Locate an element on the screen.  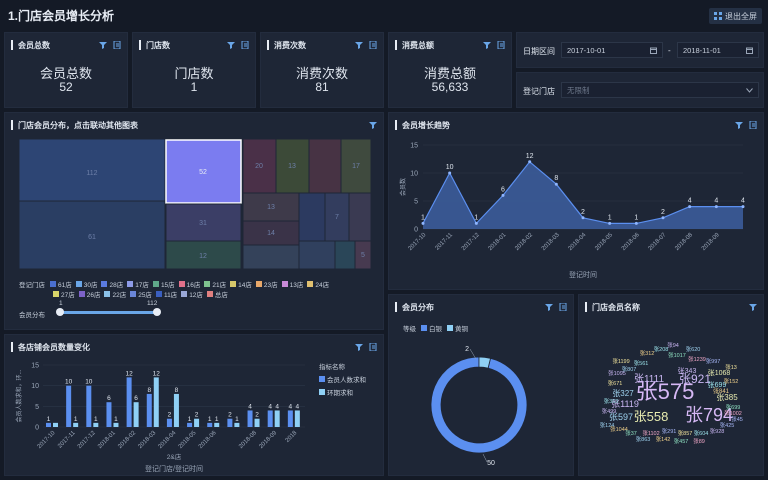
treemap-legend-row: 27店 26店 22店 25店 11店 12店 总店 is located at coordinates (140, 294).